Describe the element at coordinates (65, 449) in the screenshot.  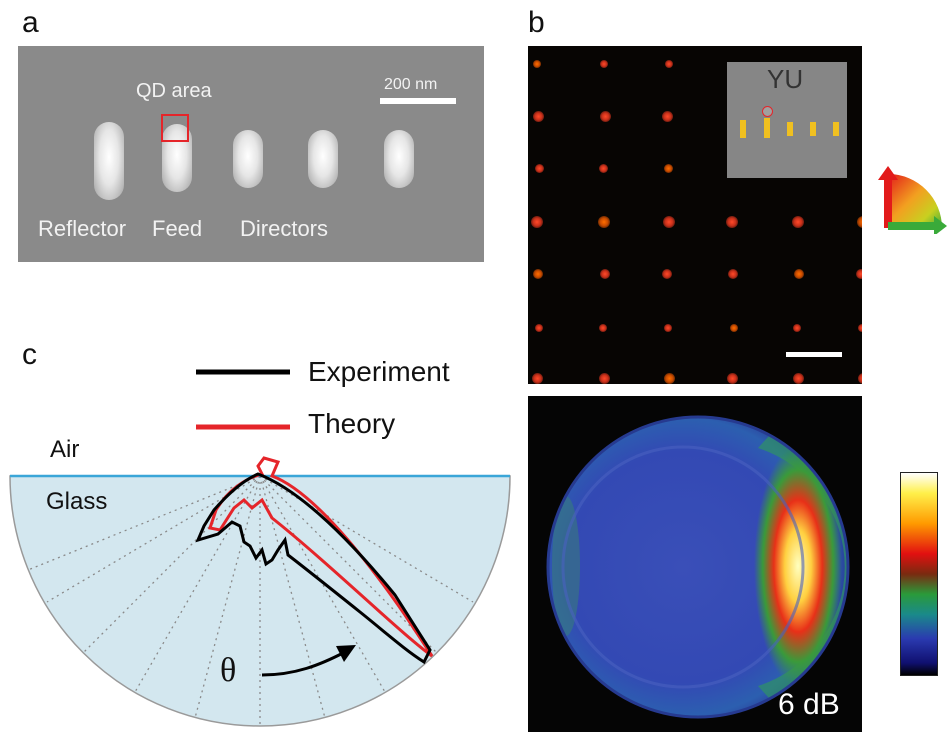
I see `air-label: Air` at that location.